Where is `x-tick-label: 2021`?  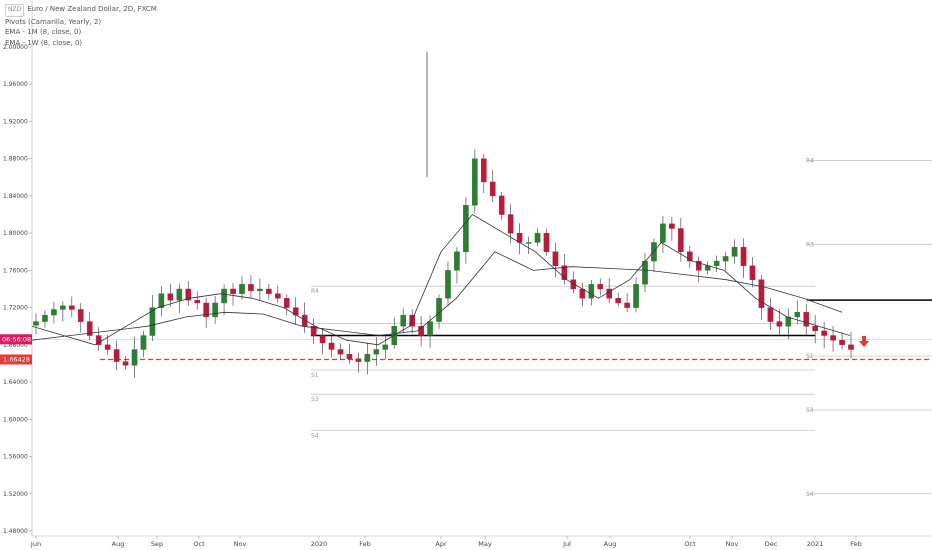 x-tick-label: 2021 is located at coordinates (815, 544).